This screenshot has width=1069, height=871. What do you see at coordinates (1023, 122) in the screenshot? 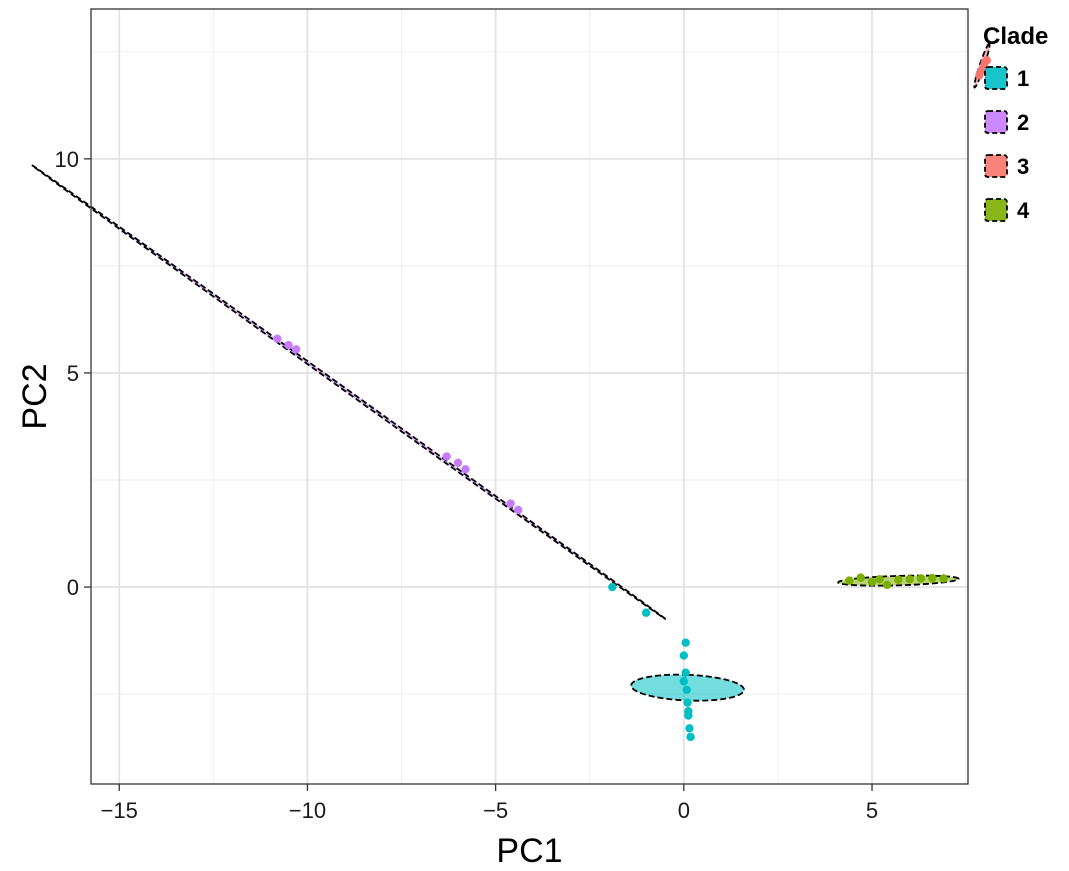
I see `legend-label-clade-2: 2` at bounding box center [1023, 122].